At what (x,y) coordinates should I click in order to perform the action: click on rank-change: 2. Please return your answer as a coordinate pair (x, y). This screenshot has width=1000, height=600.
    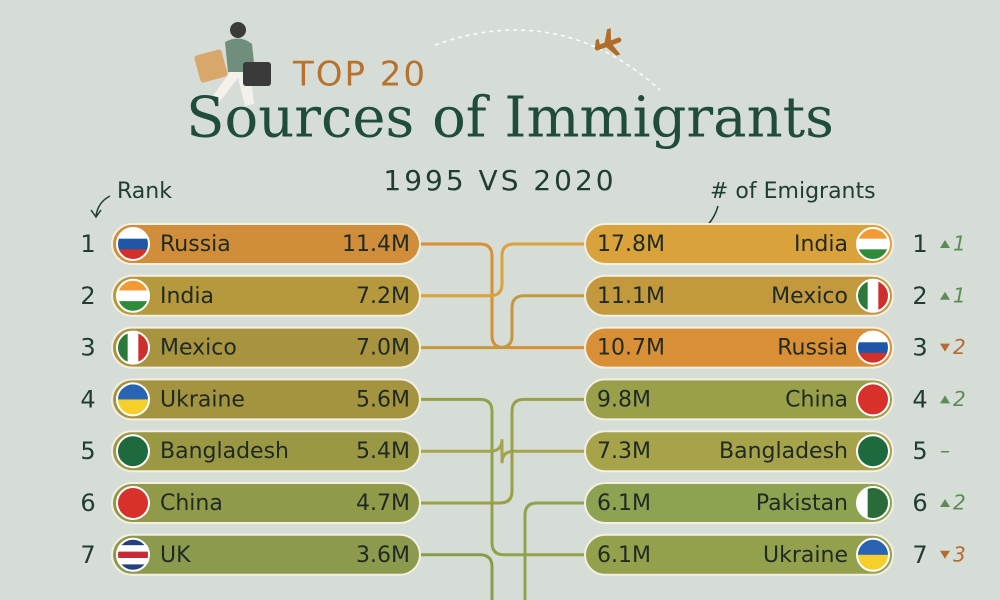
    Looking at the image, I should click on (959, 347).